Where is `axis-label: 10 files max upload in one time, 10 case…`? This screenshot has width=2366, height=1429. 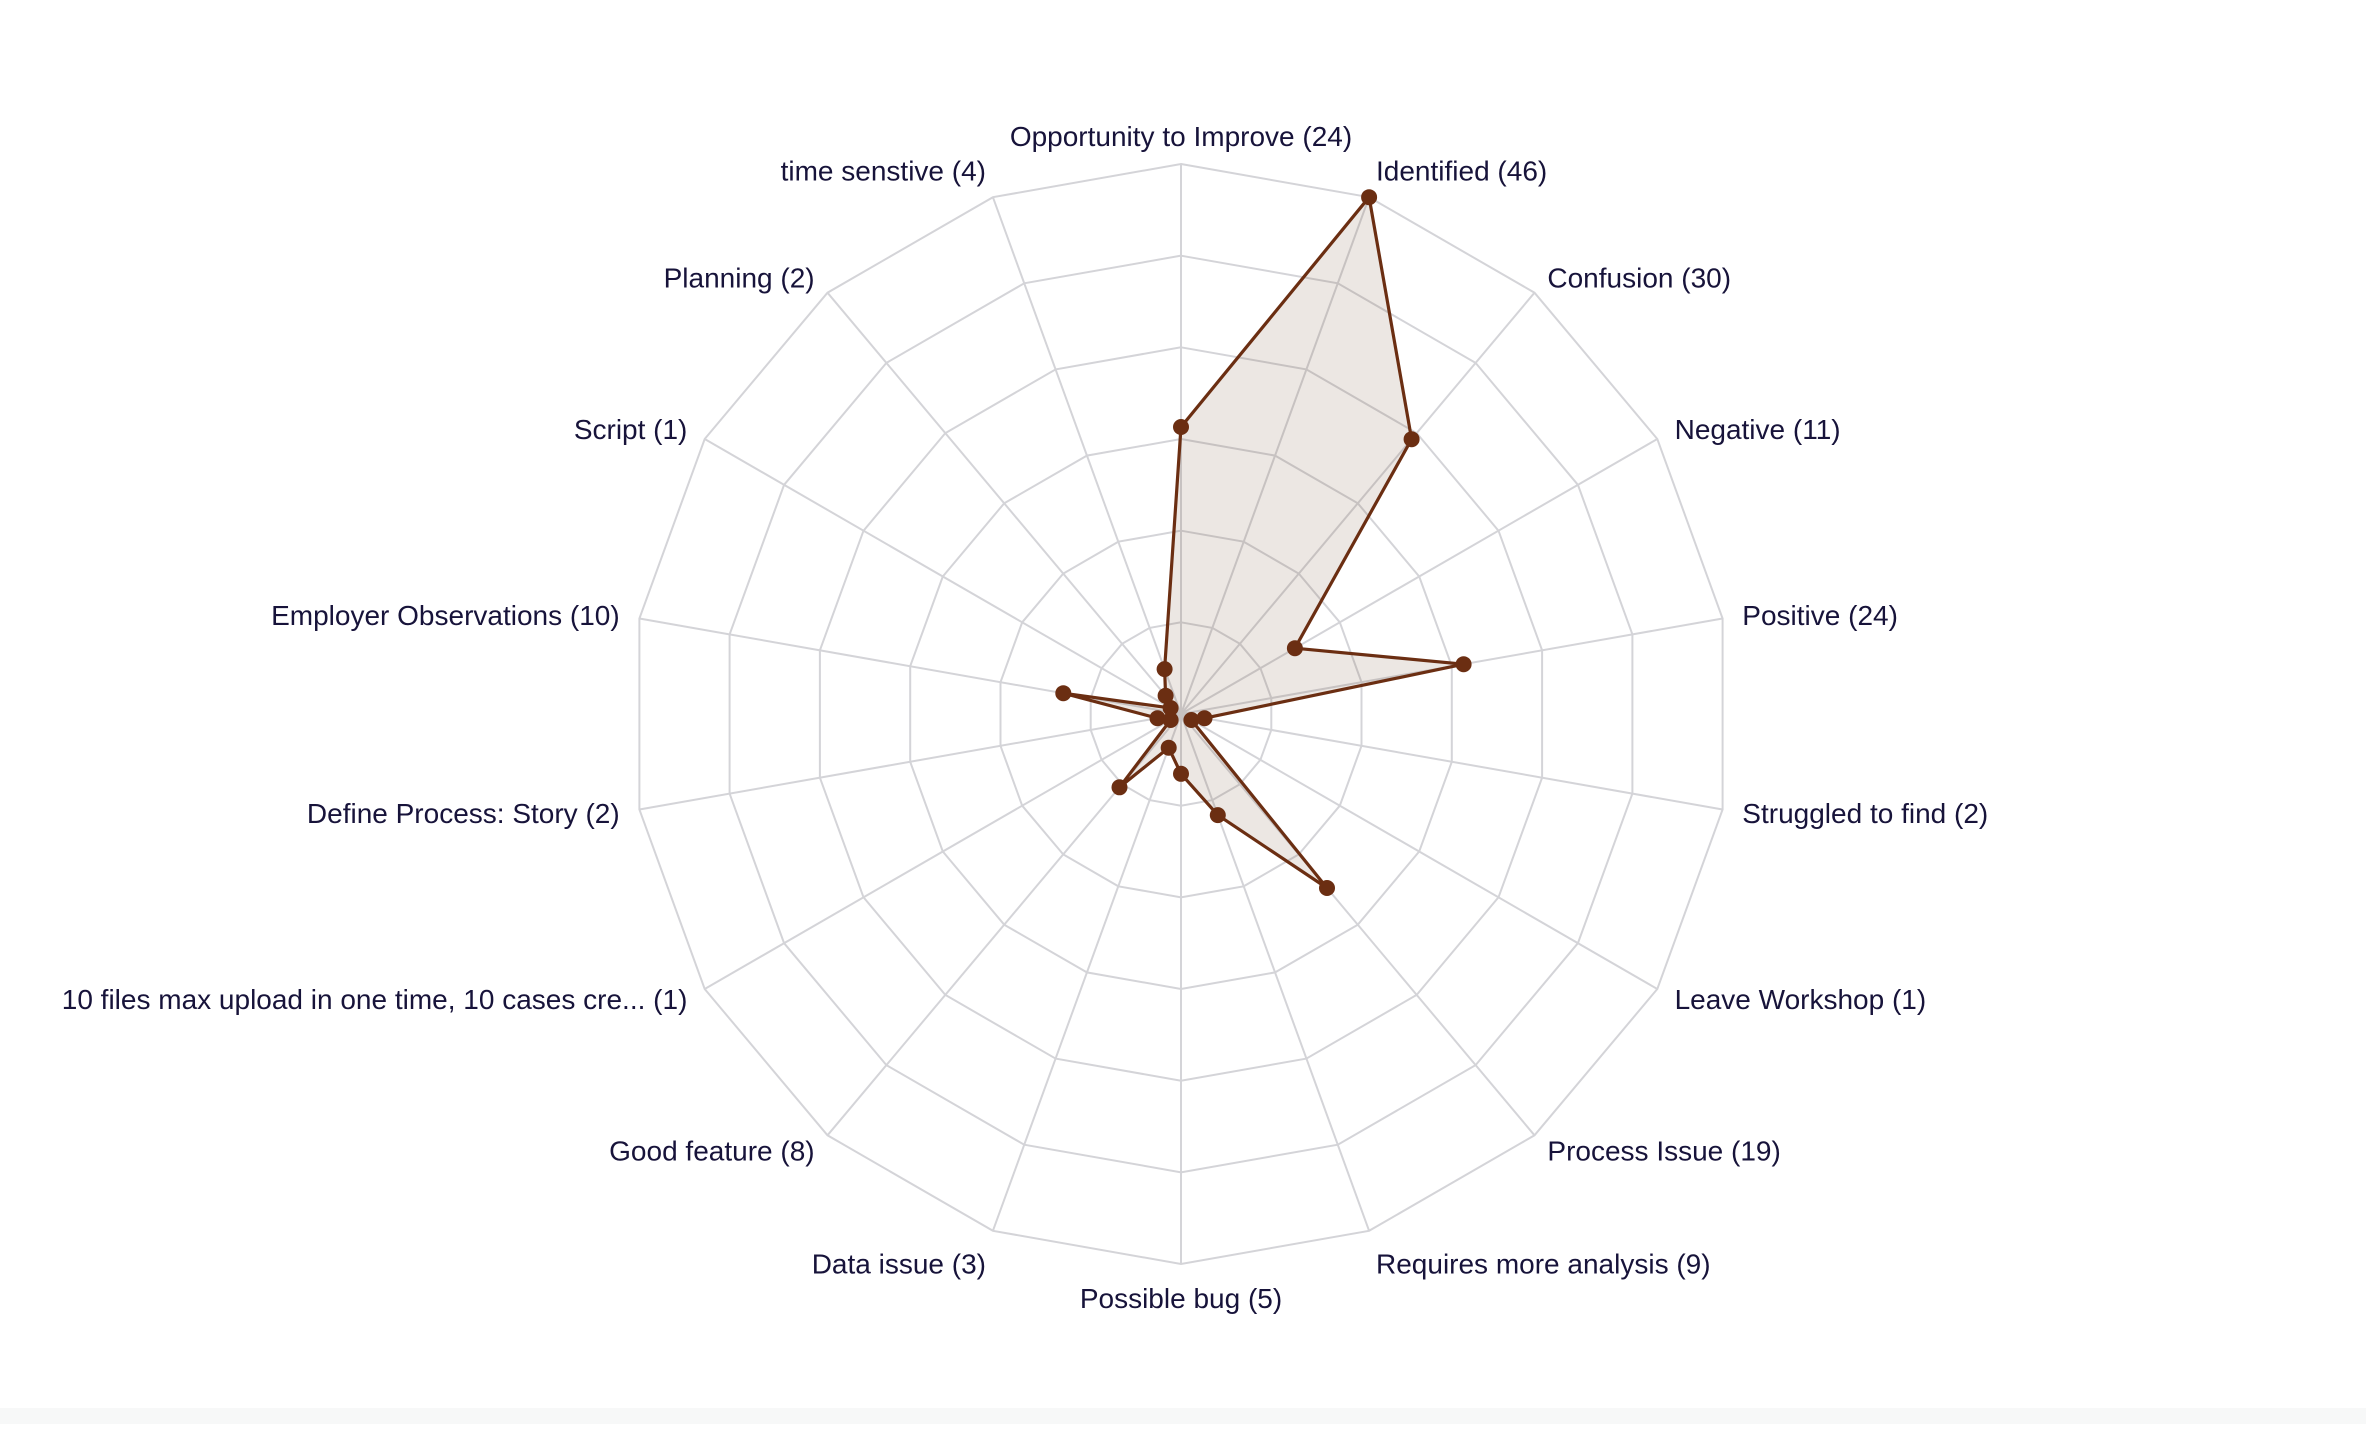
axis-label: 10 files max upload in one time, 10 case… is located at coordinates (375, 999).